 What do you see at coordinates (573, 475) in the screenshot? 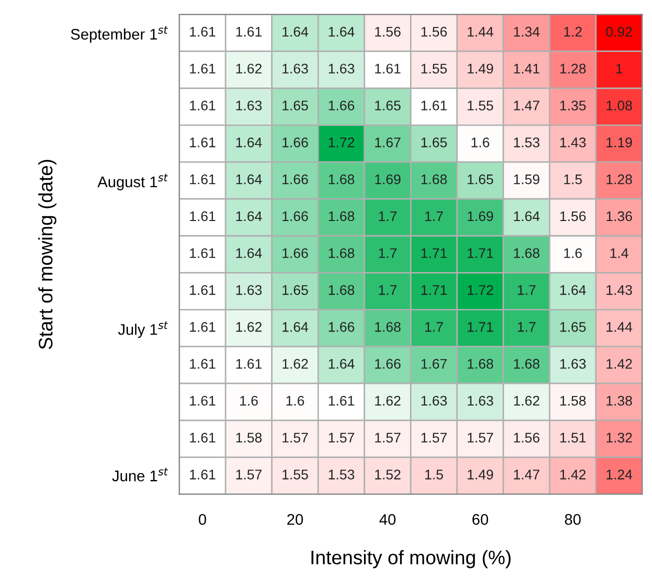
I see `data-label: 1.42` at bounding box center [573, 475].